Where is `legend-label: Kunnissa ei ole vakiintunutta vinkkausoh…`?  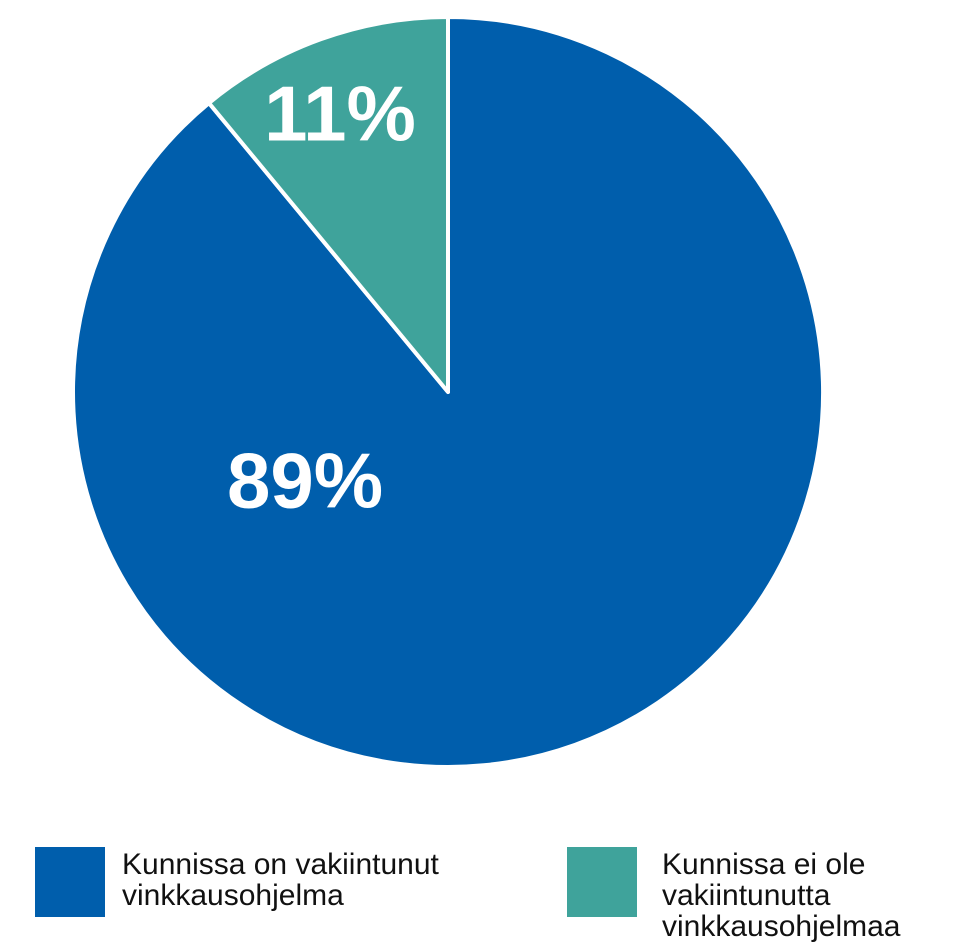
legend-label: Kunnissa ei ole vakiintunutta vinkkausoh… is located at coordinates (781, 895).